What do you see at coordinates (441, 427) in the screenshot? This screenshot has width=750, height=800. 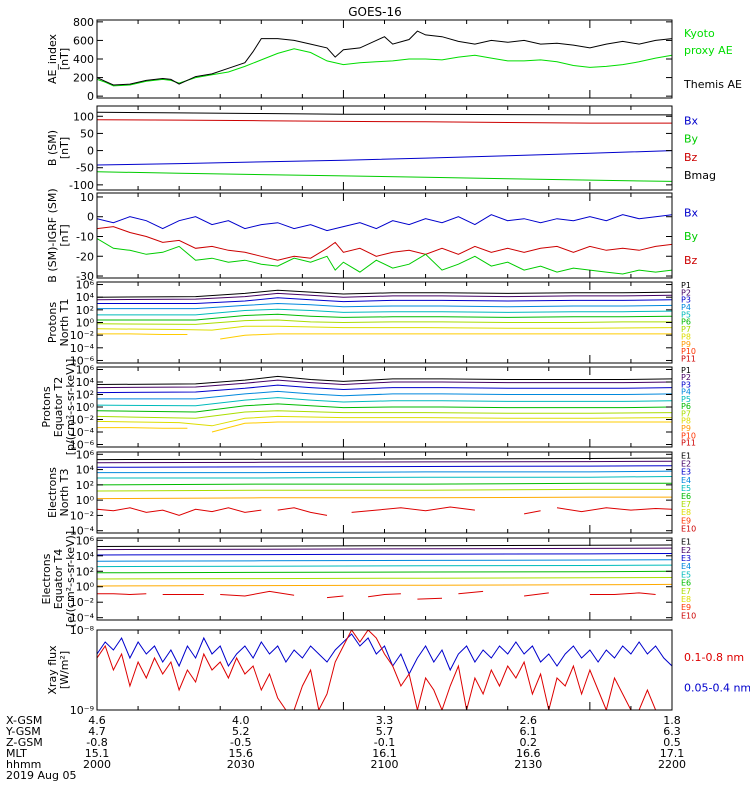 I see `series-line-p9` at bounding box center [441, 427].